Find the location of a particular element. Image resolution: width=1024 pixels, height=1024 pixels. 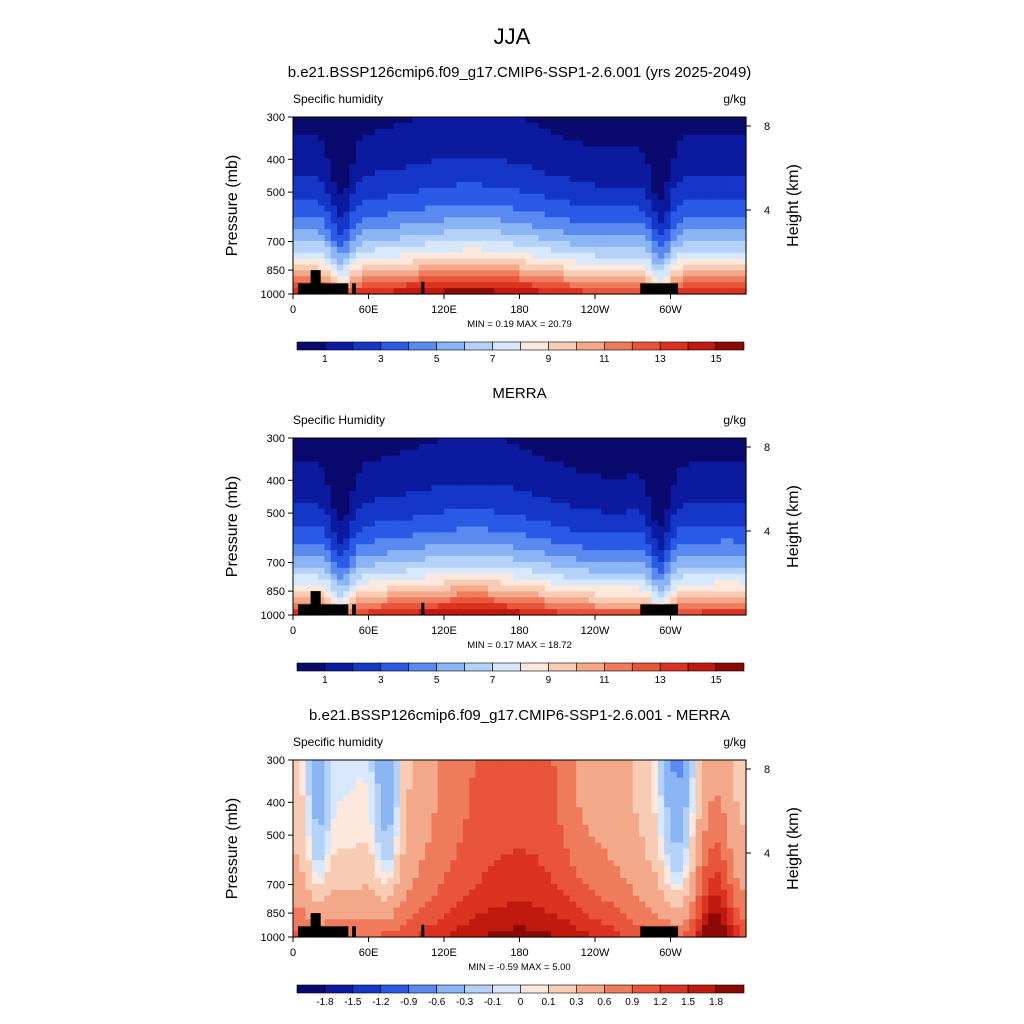

colorbar-label: 1 is located at coordinates (325, 359).